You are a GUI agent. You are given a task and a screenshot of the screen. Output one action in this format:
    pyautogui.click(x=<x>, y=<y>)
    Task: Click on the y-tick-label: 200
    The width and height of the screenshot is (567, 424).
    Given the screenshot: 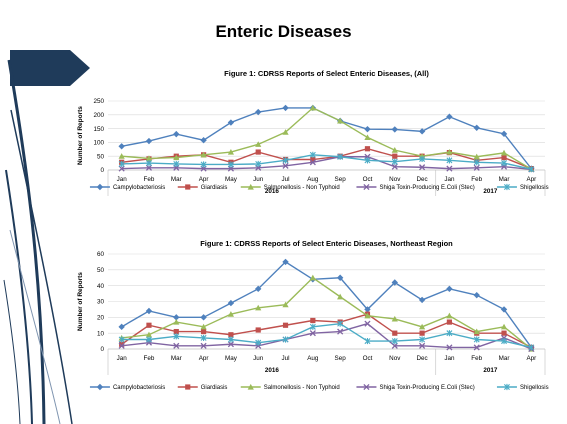 What is the action you would take?
    pyautogui.click(x=98, y=115)
    